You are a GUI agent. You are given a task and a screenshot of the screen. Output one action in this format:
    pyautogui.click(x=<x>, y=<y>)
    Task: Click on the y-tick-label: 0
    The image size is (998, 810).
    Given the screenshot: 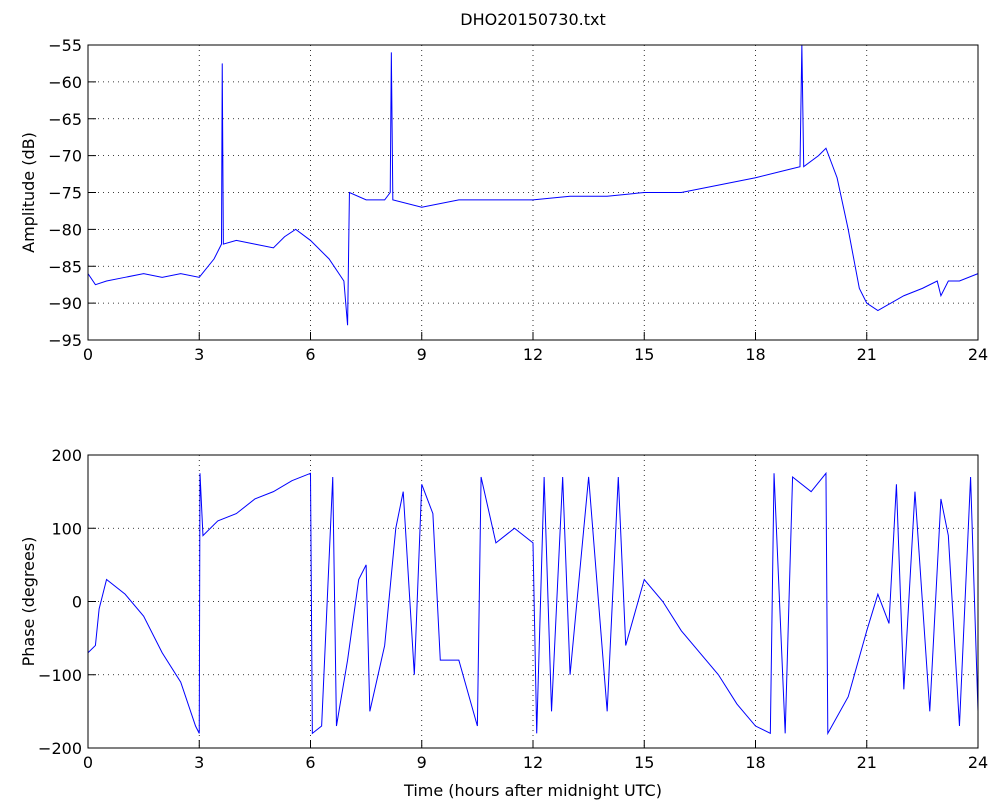 What is the action you would take?
    pyautogui.click(x=77, y=602)
    